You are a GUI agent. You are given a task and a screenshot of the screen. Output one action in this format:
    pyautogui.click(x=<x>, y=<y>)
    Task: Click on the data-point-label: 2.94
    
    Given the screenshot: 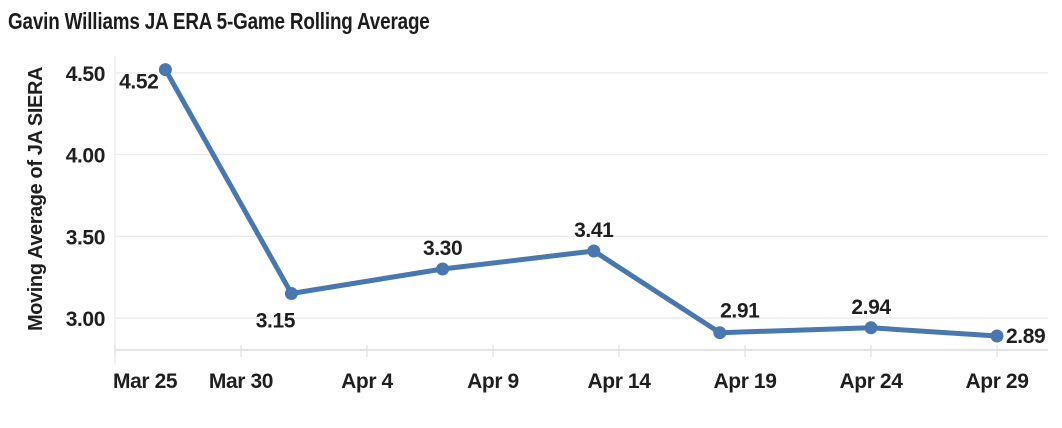 What is the action you would take?
    pyautogui.click(x=871, y=307)
    